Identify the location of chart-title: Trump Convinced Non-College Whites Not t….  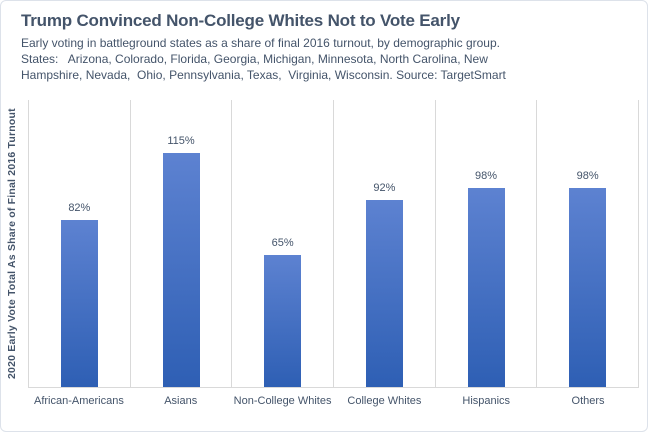
(240, 20).